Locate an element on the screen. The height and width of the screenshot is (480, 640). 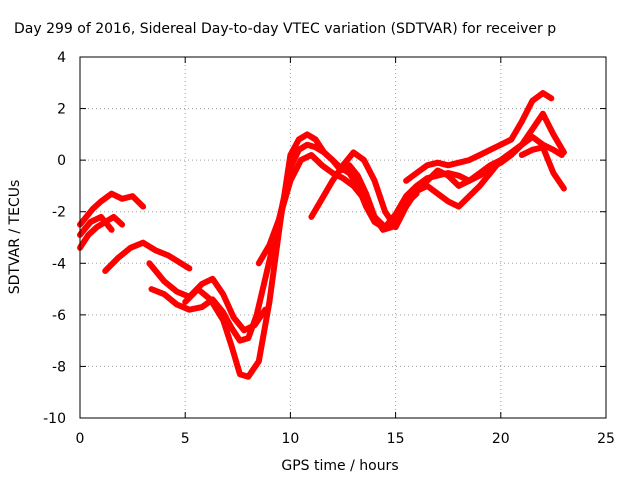
y-tick-label: -10 is located at coordinates (54, 419).